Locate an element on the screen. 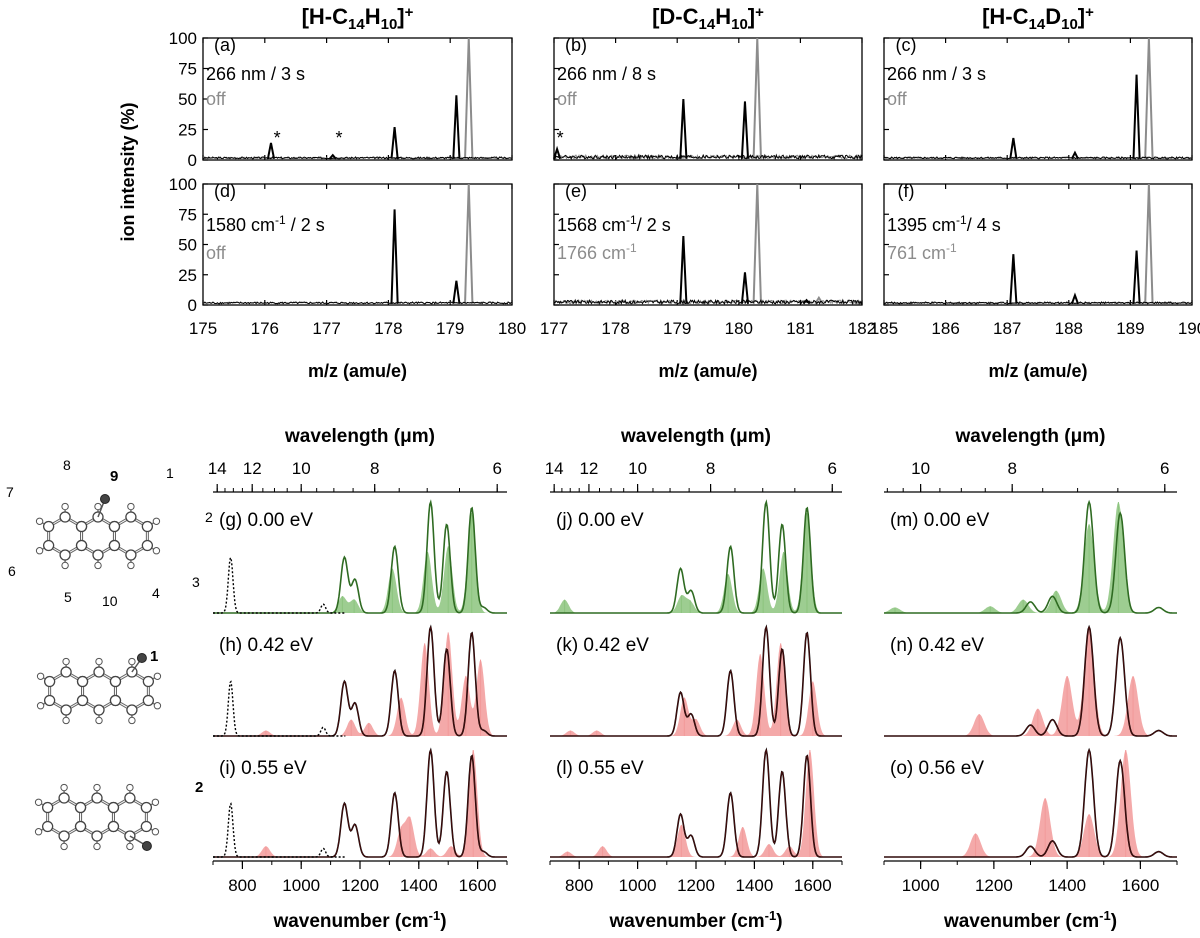 The image size is (1200, 938). ir-panel-label: (i) 0.55 eV is located at coordinates (263, 768).